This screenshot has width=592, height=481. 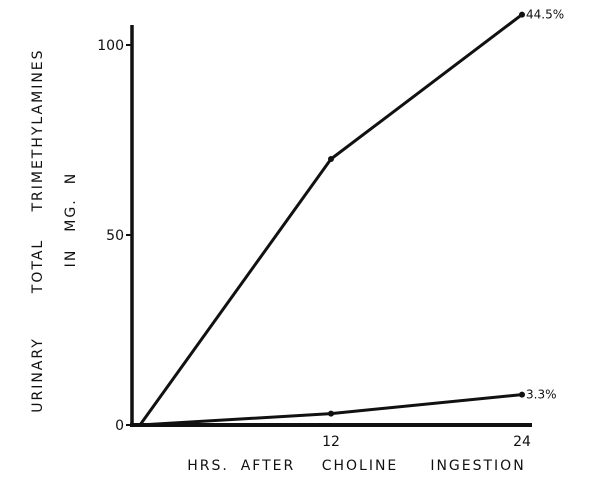 I want to click on y-axis-label-word: TRIMETHYLAMINES, so click(x=38, y=130).